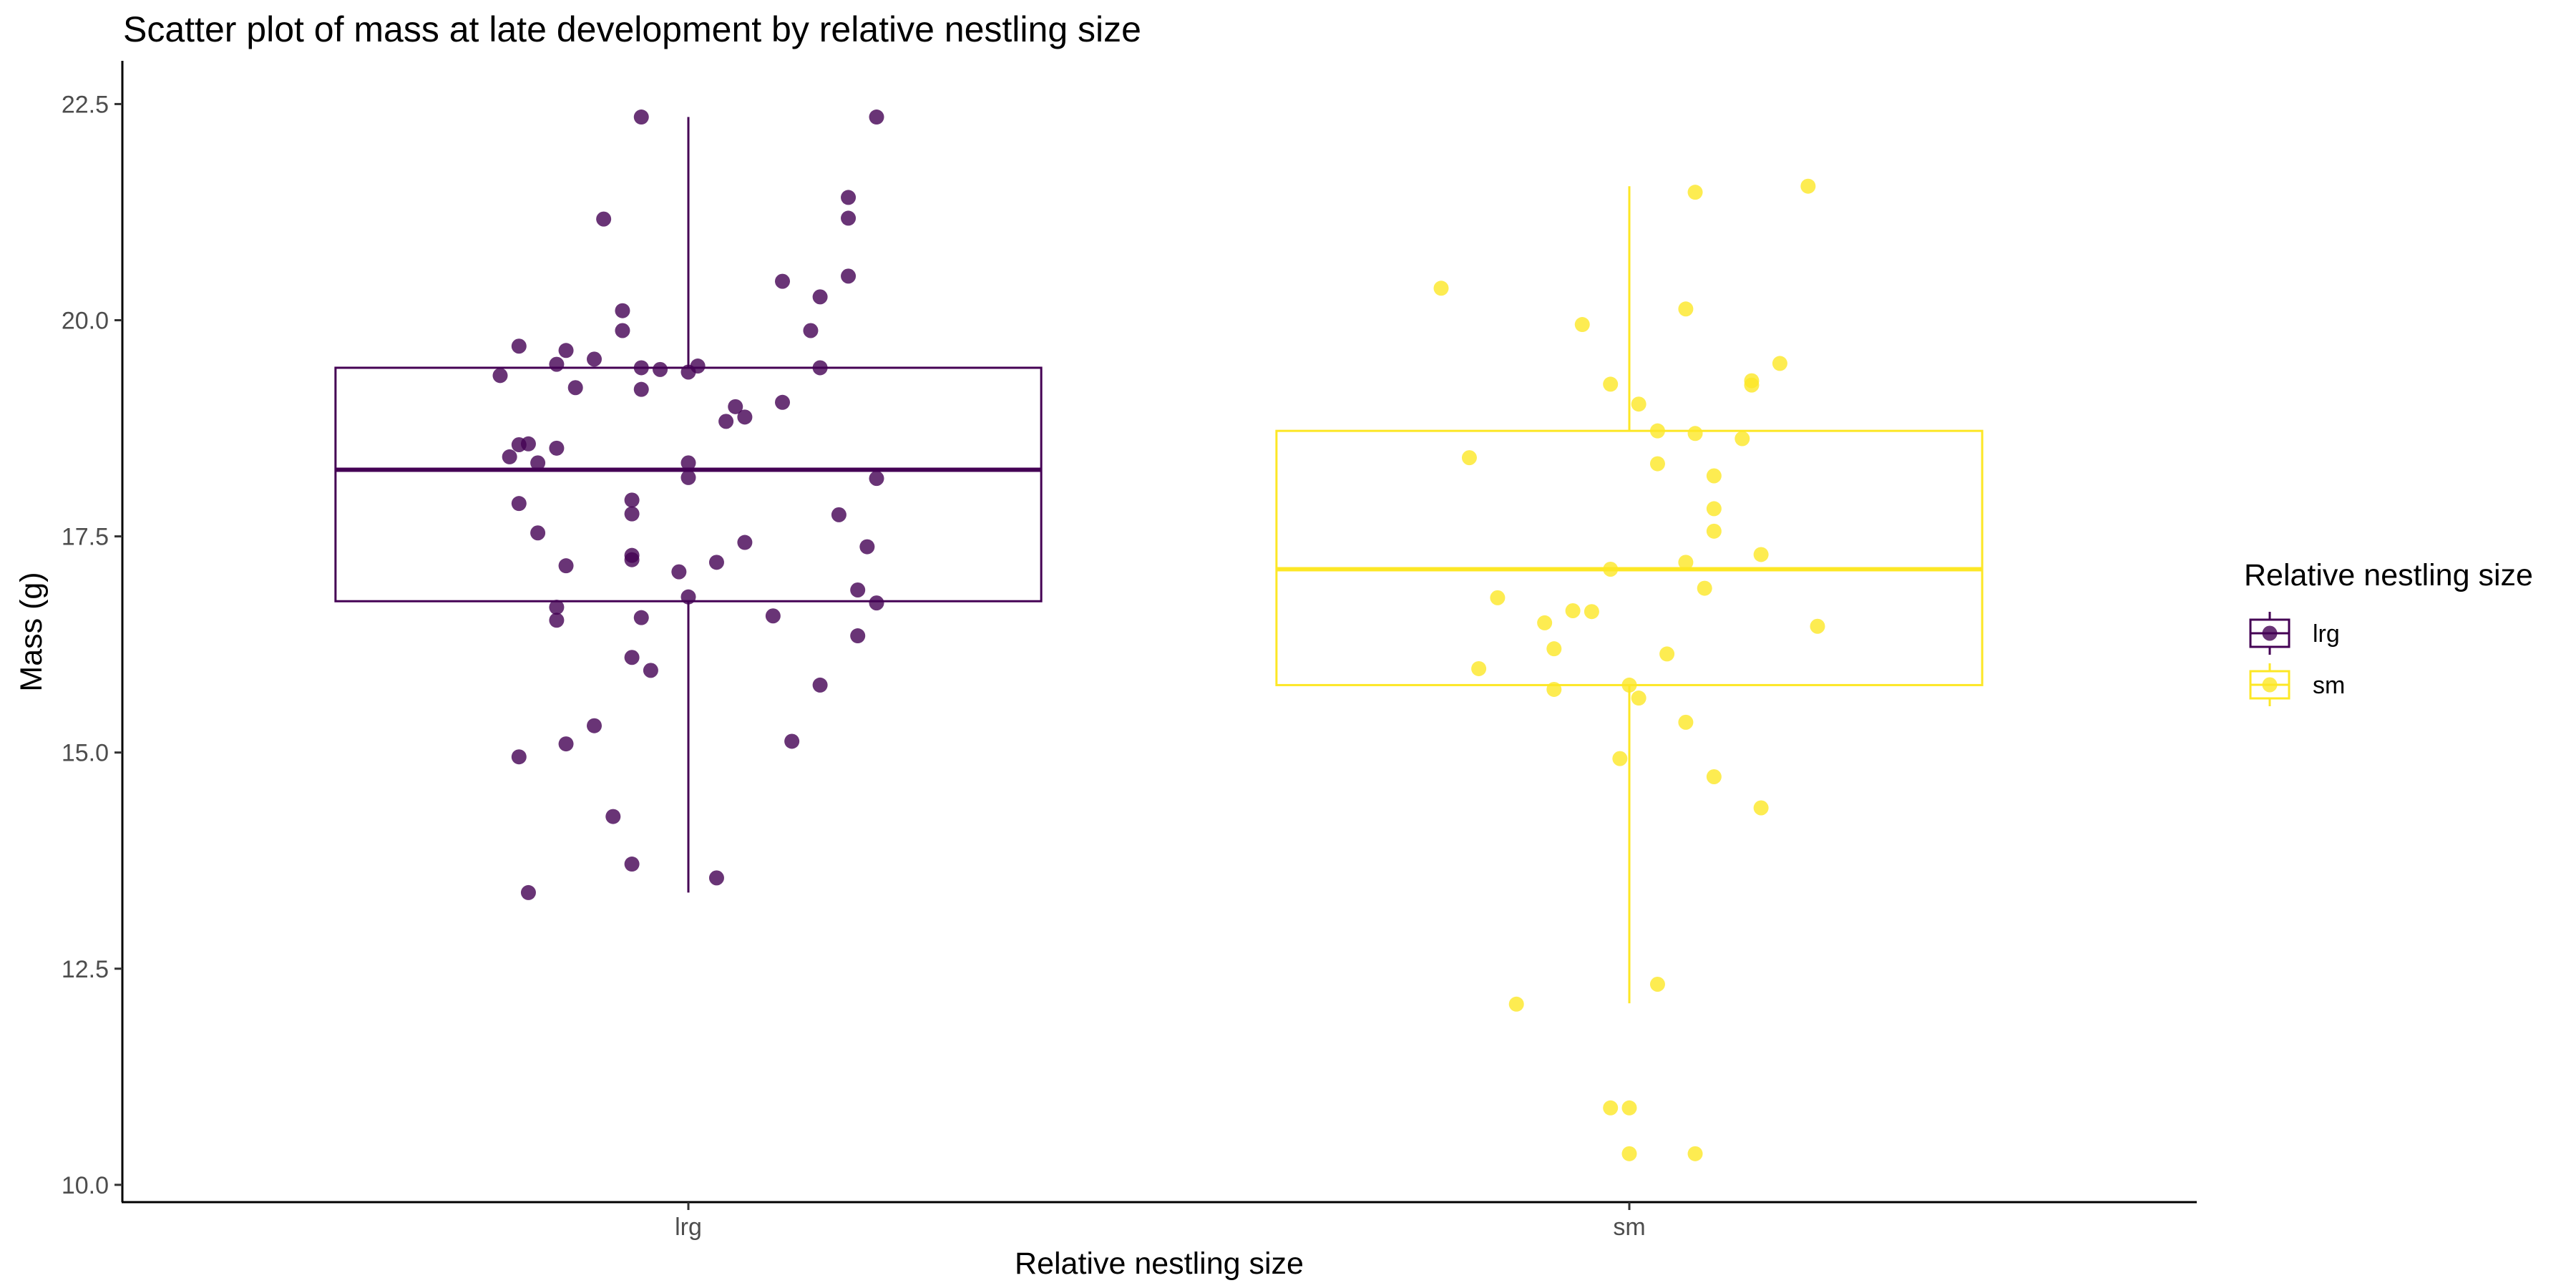  What do you see at coordinates (1629, 1227) in the screenshot?
I see `x-tick-label: sm` at bounding box center [1629, 1227].